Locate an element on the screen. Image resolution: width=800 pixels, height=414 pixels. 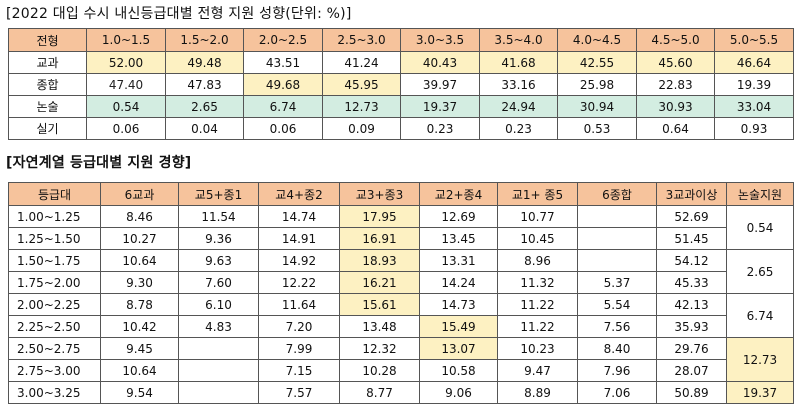
header-cell: 3교과이상 is located at coordinates (691, 194).